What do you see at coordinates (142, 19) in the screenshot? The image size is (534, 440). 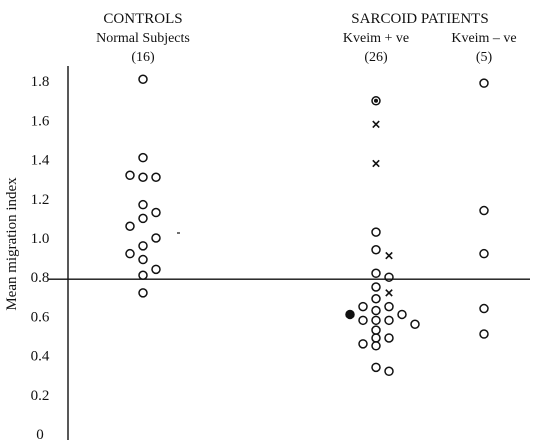 I see `group-heading-controls: CONTROLS` at bounding box center [142, 19].